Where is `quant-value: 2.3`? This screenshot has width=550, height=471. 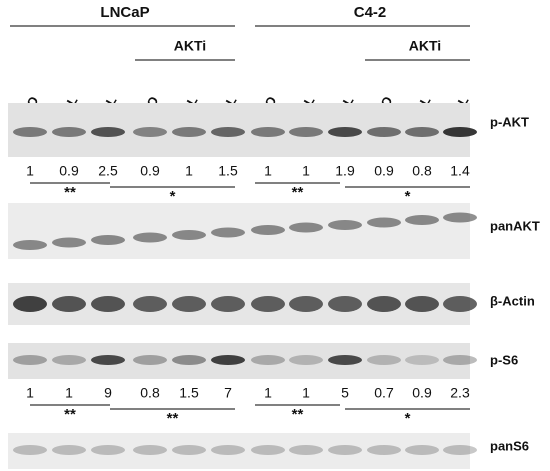 quant-value: 2.3 is located at coordinates (460, 393).